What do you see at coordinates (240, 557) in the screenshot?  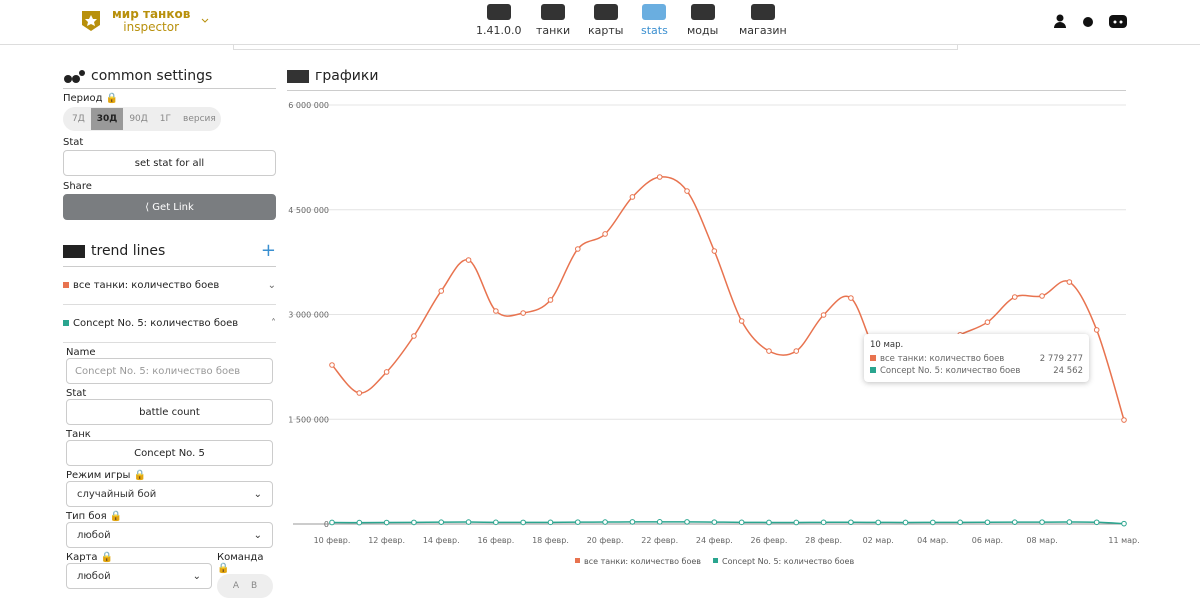 I see `label-text: Команда` at bounding box center [240, 557].